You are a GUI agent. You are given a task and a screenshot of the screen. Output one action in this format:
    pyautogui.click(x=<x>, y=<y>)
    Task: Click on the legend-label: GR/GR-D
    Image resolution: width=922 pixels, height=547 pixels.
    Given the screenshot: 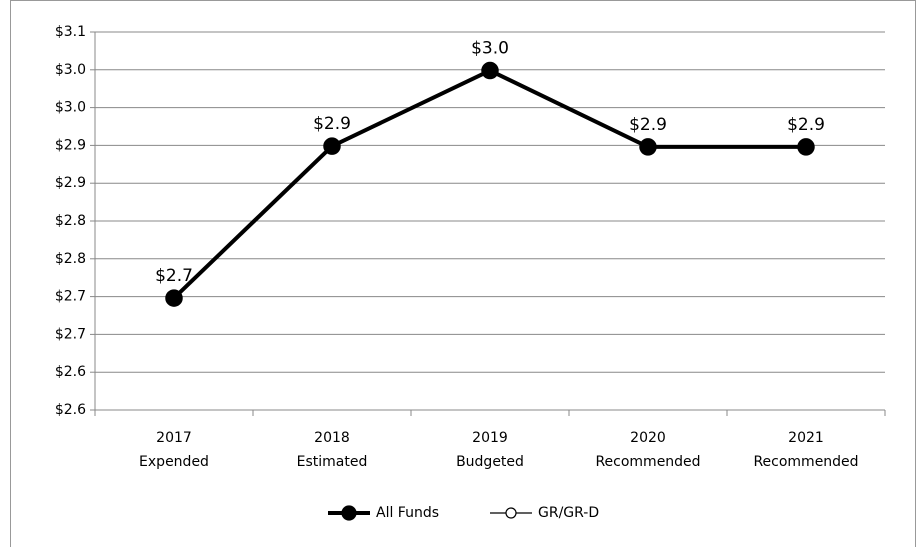 What is the action you would take?
    pyautogui.click(x=568, y=513)
    